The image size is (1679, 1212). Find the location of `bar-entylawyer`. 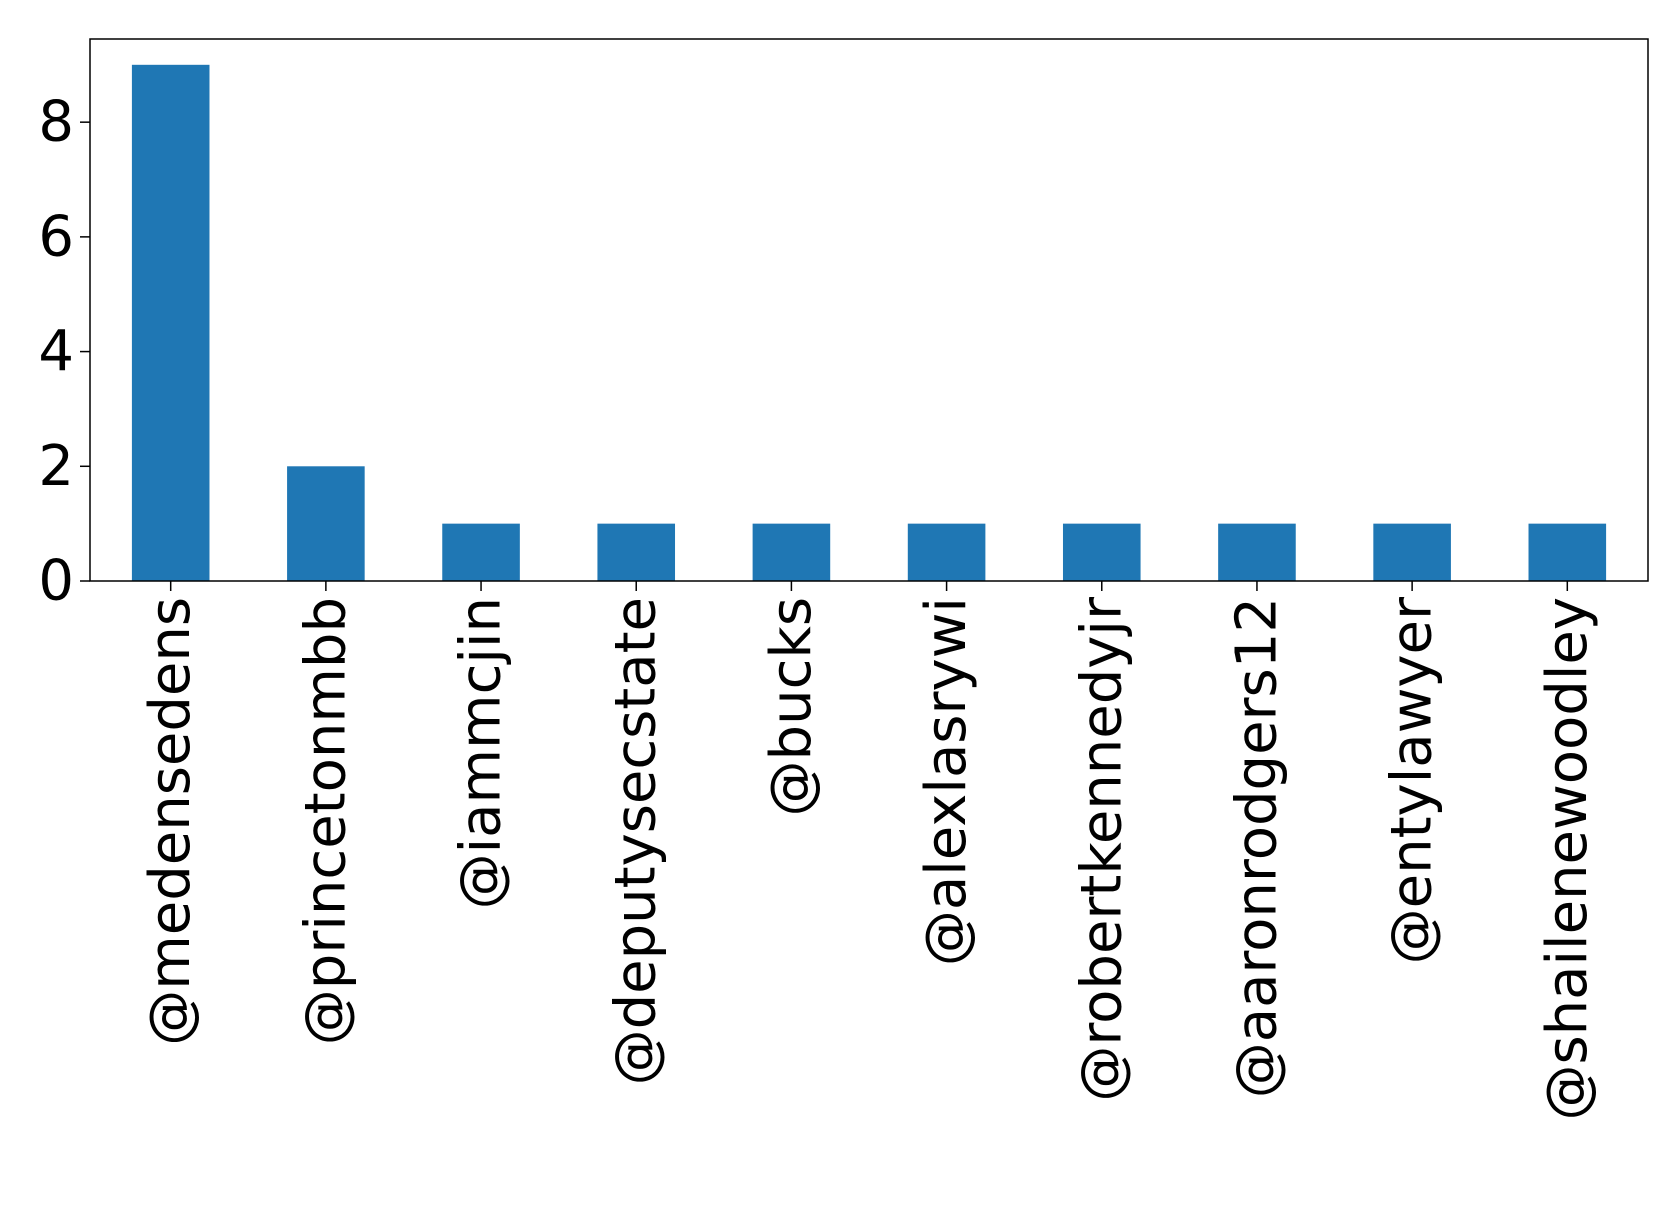

bar-entylawyer is located at coordinates (1412, 552).